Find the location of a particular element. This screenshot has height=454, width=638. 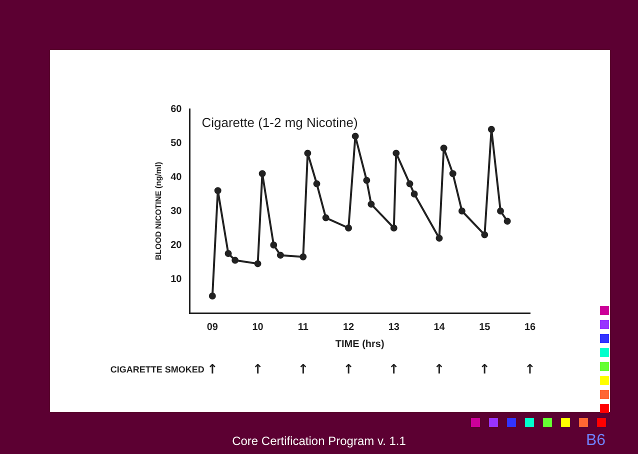

text: Core Certification Program v. 1.1 is located at coordinates (319, 441).